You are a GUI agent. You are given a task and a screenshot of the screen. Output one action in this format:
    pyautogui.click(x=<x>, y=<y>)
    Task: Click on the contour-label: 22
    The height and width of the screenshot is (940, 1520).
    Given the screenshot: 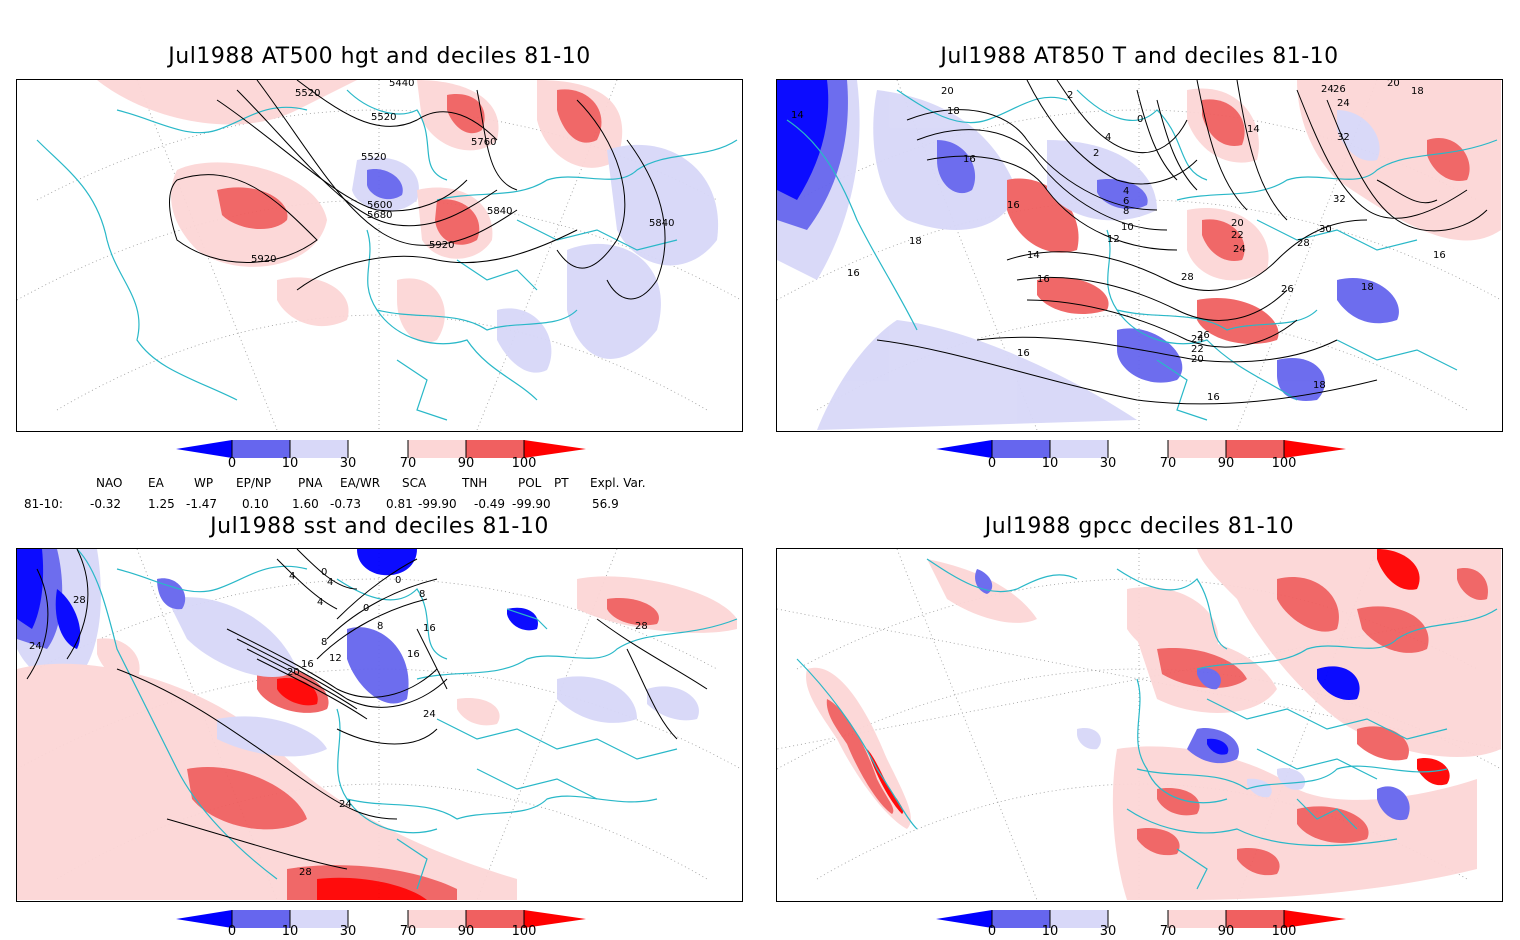 What is the action you would take?
    pyautogui.click(x=1237, y=235)
    